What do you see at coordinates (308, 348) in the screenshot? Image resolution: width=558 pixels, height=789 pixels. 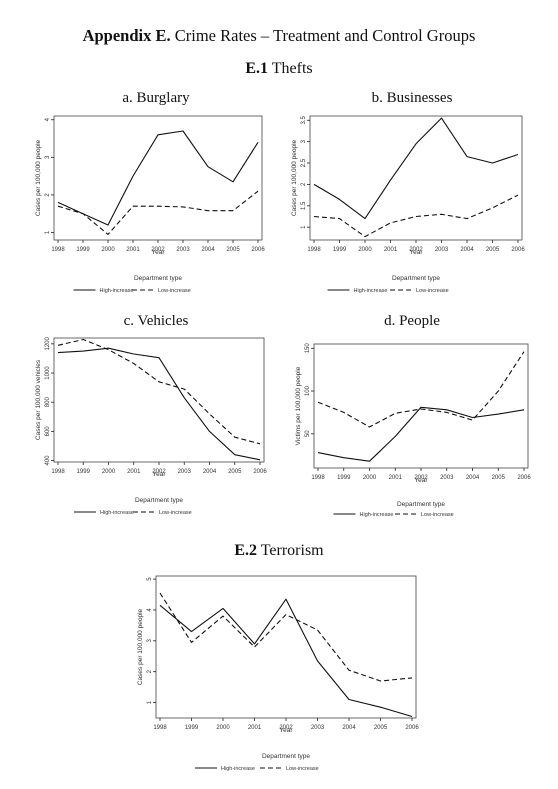 I see `y-tick-label: 150` at bounding box center [308, 348].